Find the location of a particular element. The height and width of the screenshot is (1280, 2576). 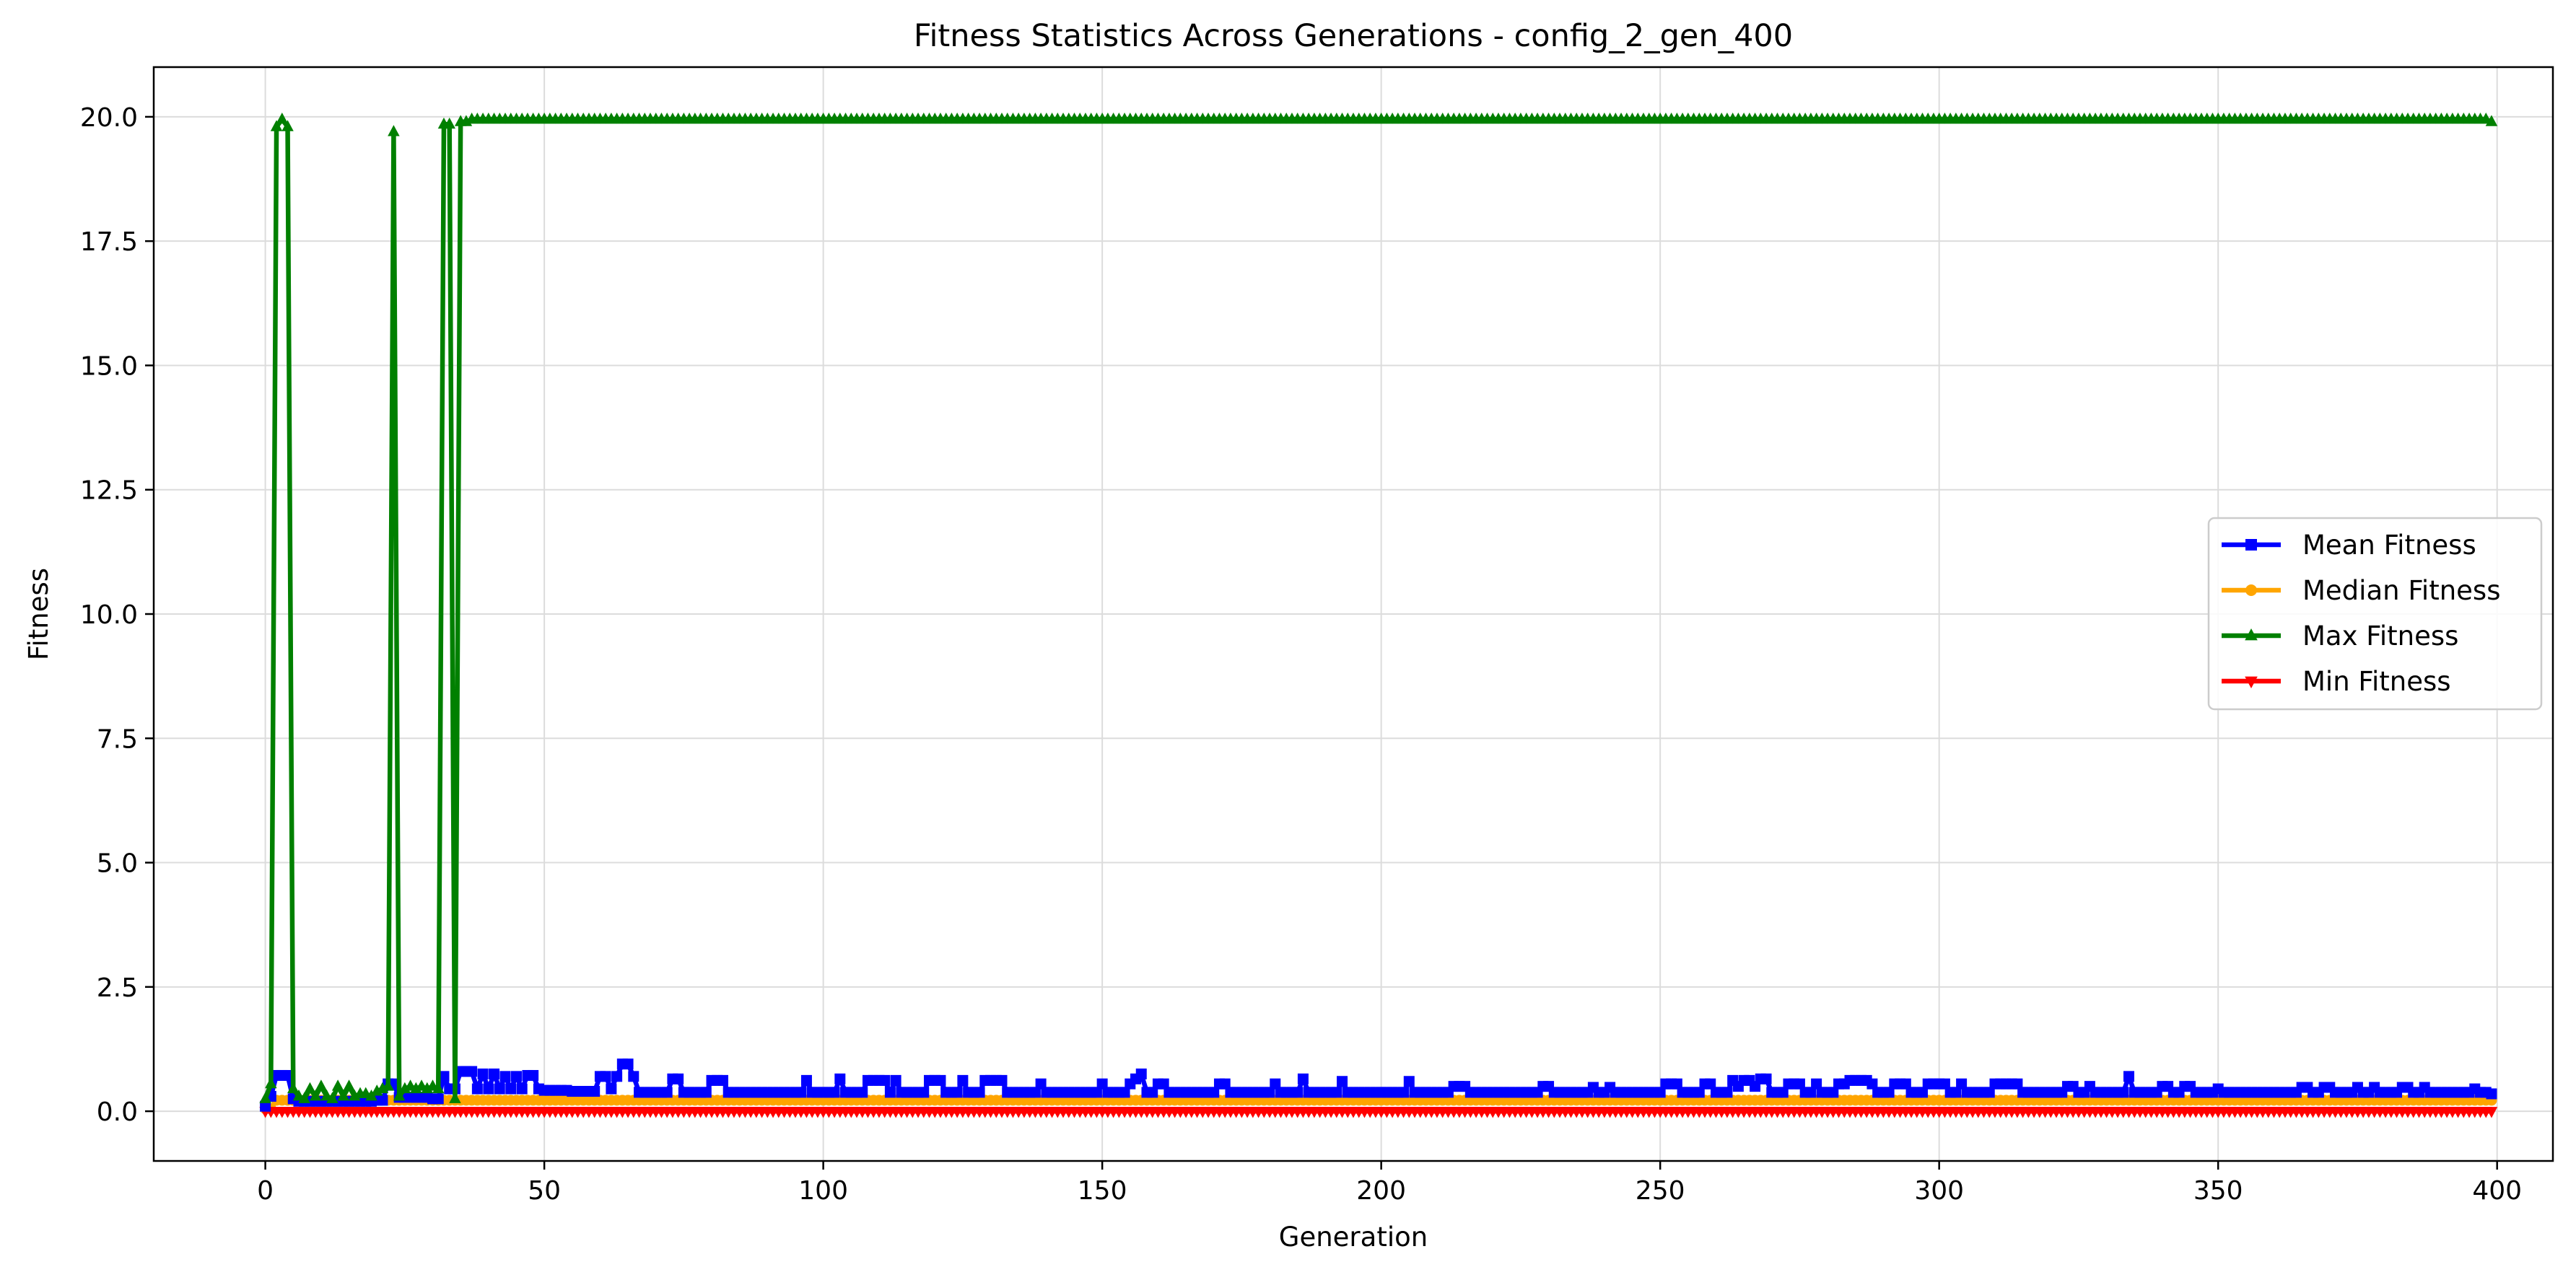

x-tick-label: 250 is located at coordinates (1660, 1191).